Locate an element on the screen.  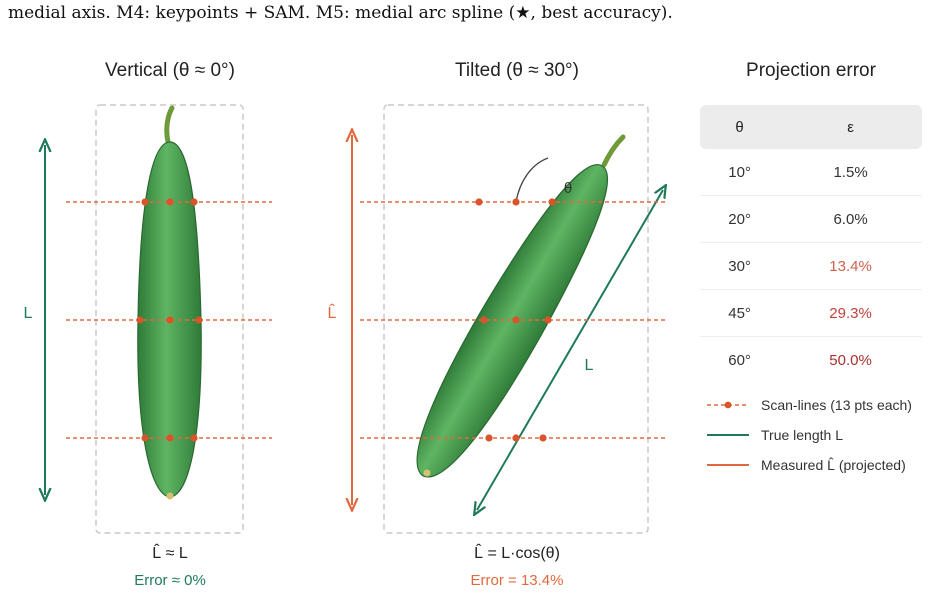
true-length-swatch-icon is located at coordinates (728, 435).